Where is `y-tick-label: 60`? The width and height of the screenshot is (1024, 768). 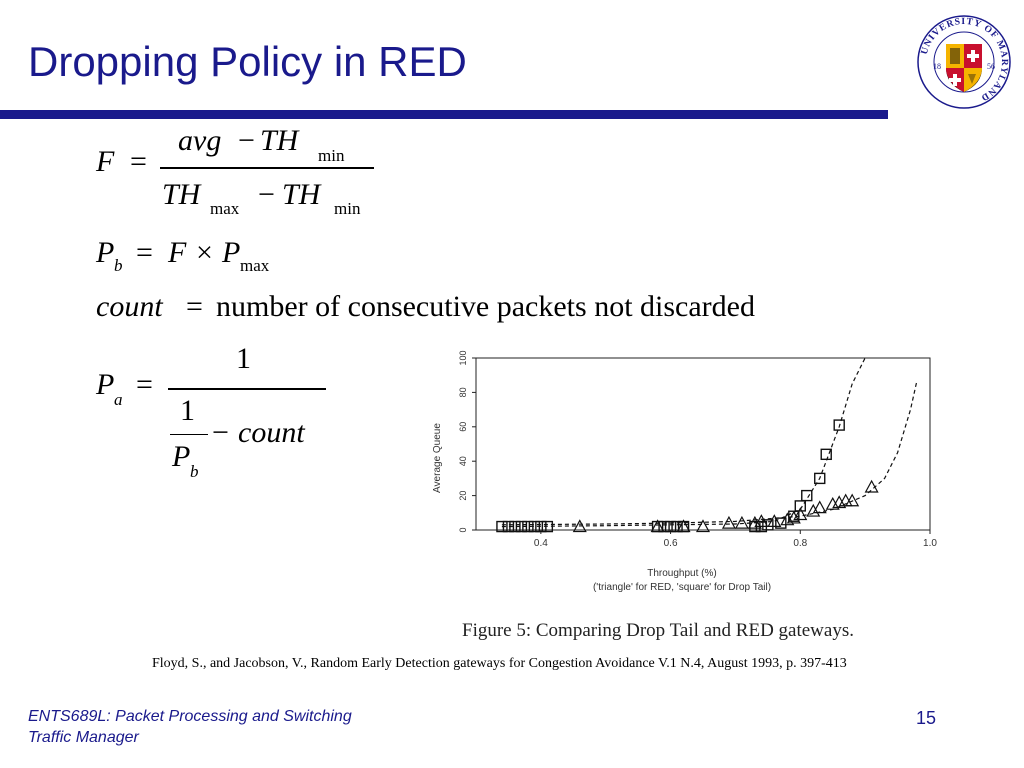 y-tick-label: 60 is located at coordinates (463, 427).